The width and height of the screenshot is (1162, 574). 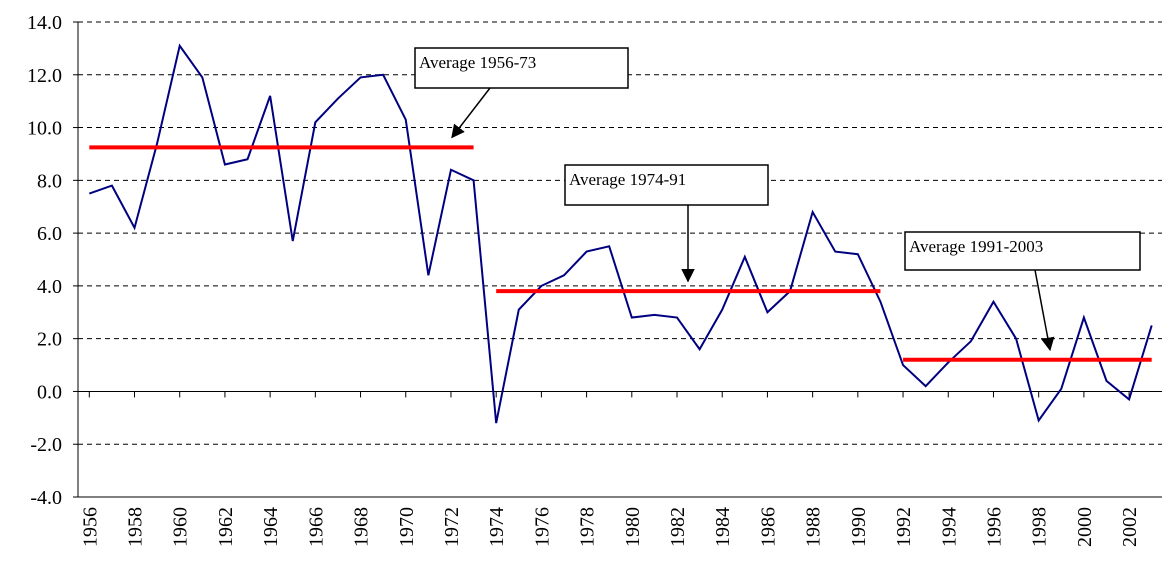 What do you see at coordinates (181, 527) in the screenshot?
I see `x-tick-label: 1960` at bounding box center [181, 527].